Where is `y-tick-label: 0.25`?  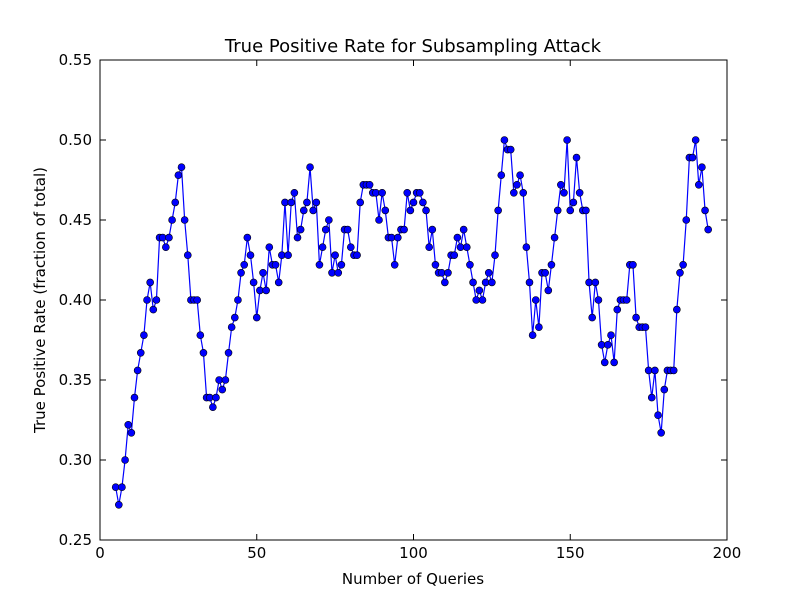
y-tick-label: 0.25 is located at coordinates (75, 540).